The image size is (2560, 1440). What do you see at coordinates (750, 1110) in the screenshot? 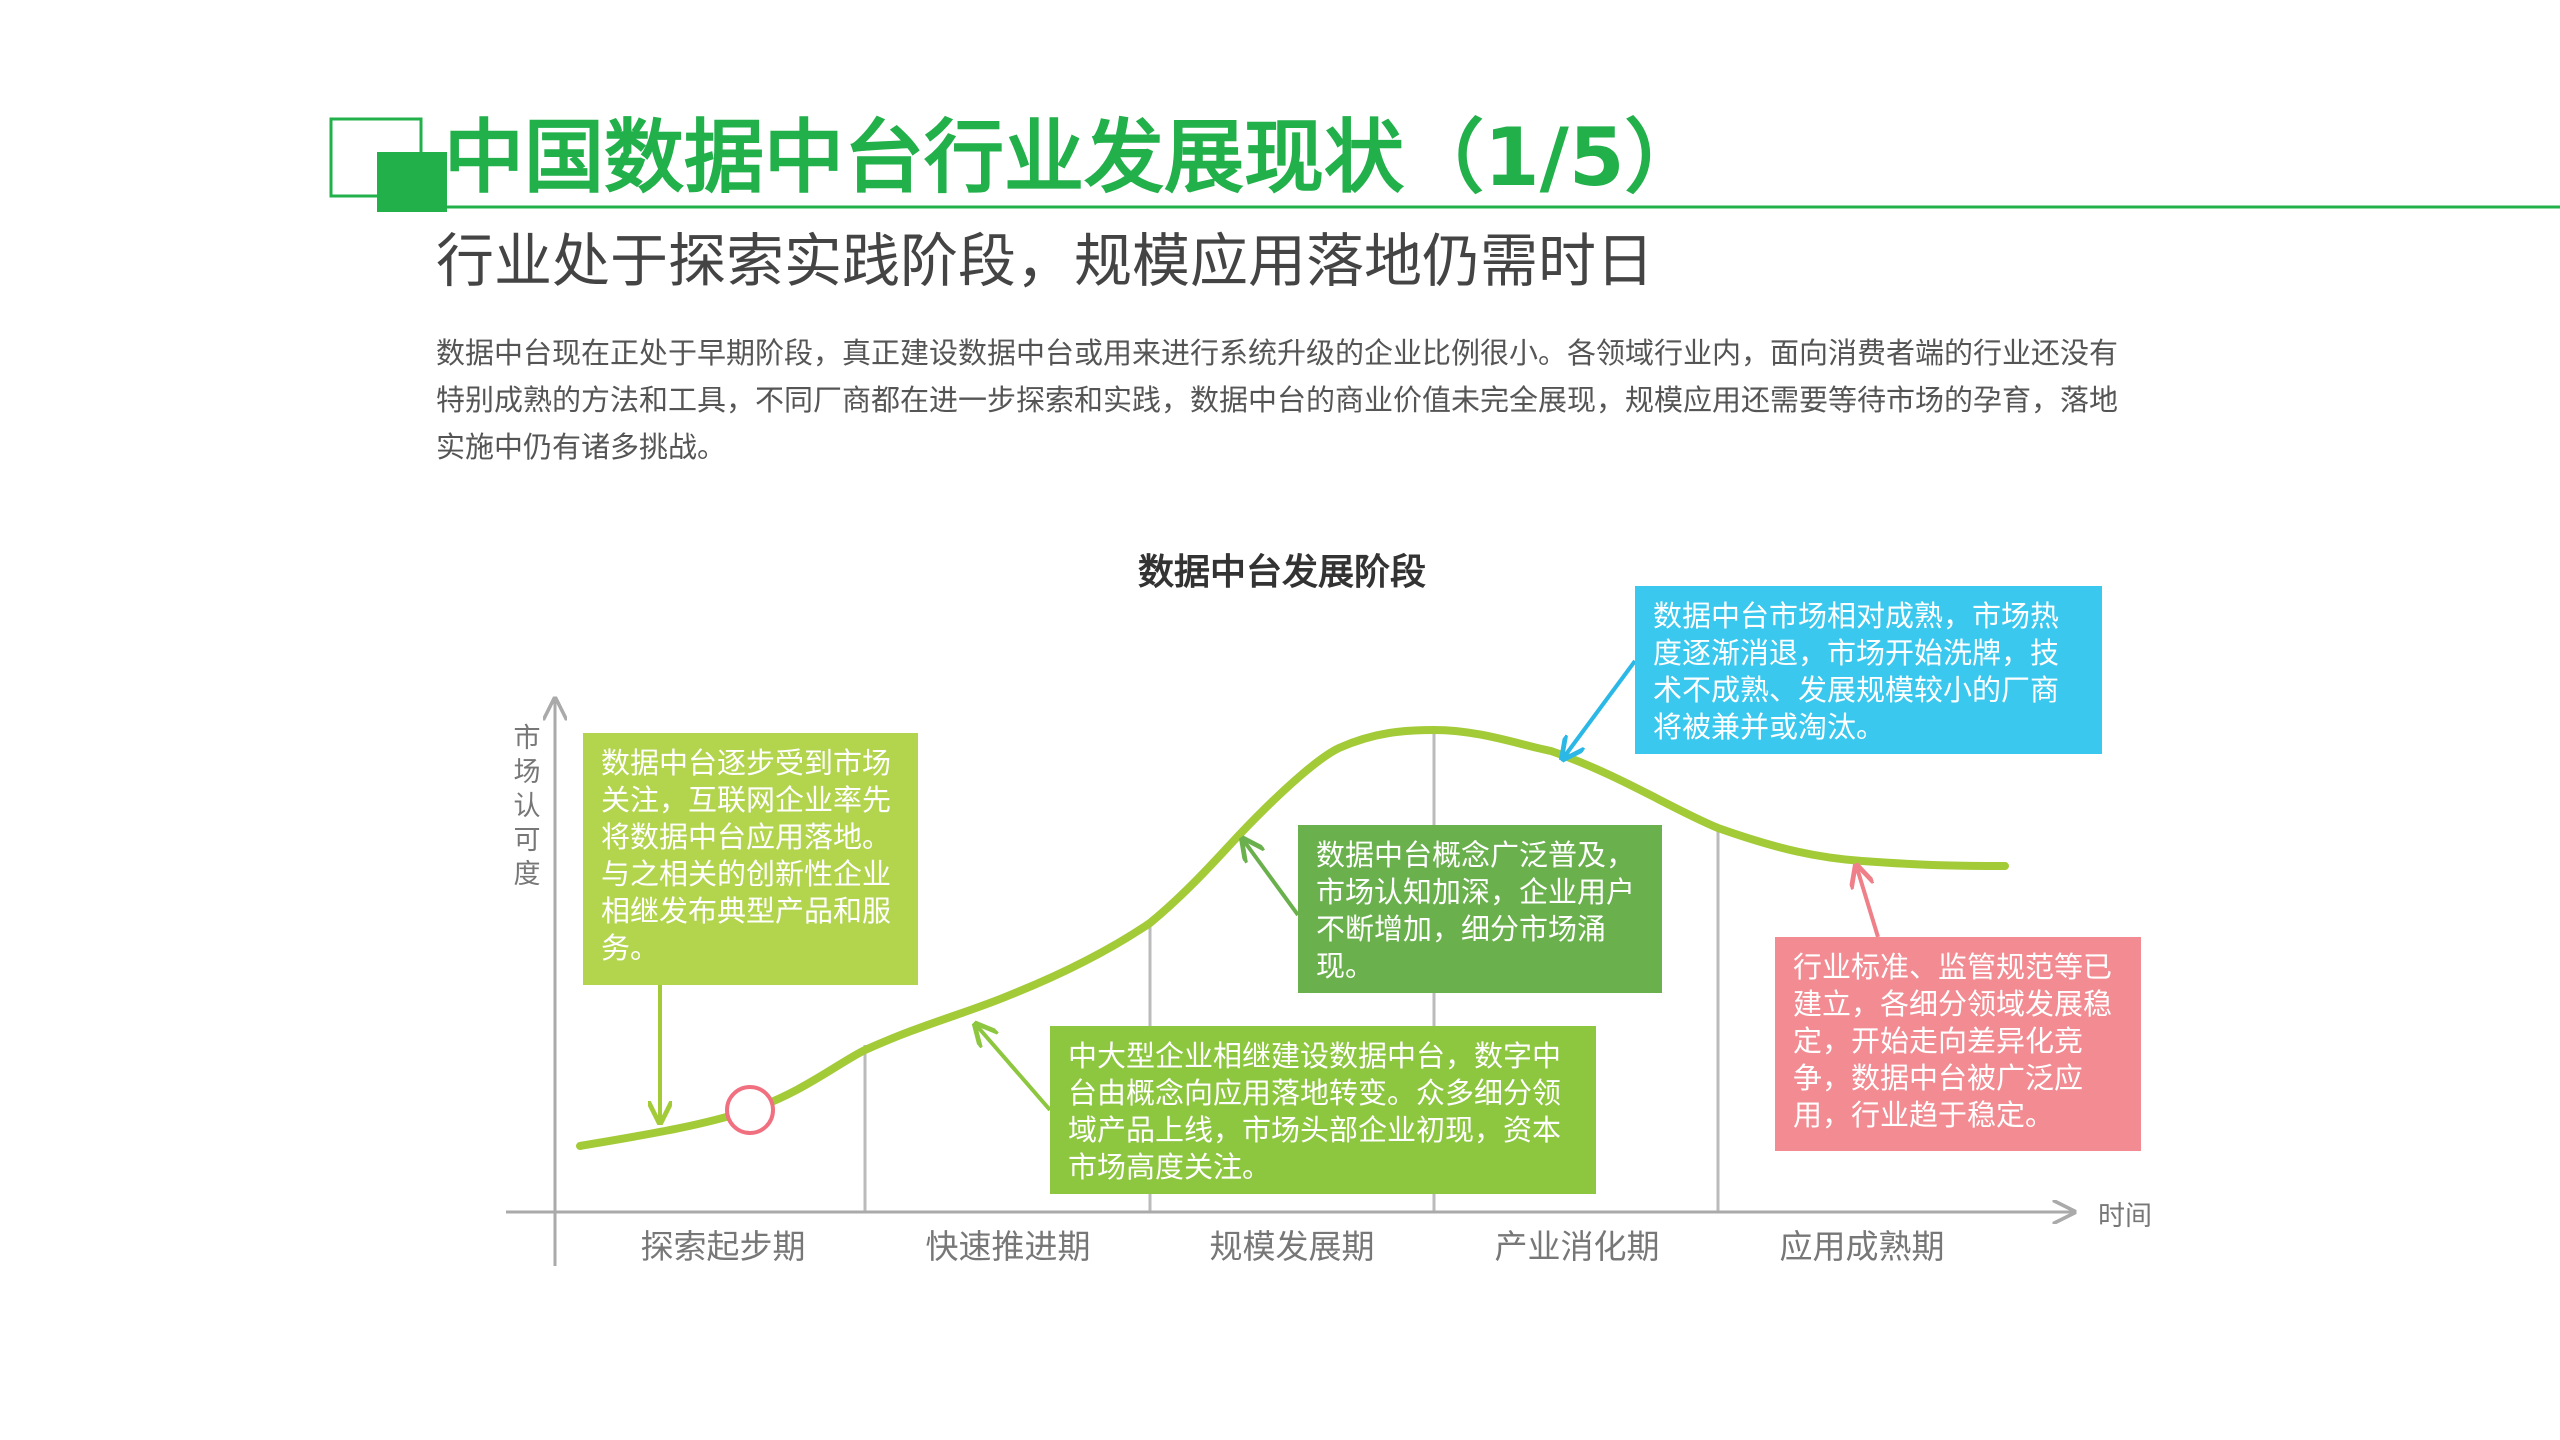
I see `current-position` at bounding box center [750, 1110].